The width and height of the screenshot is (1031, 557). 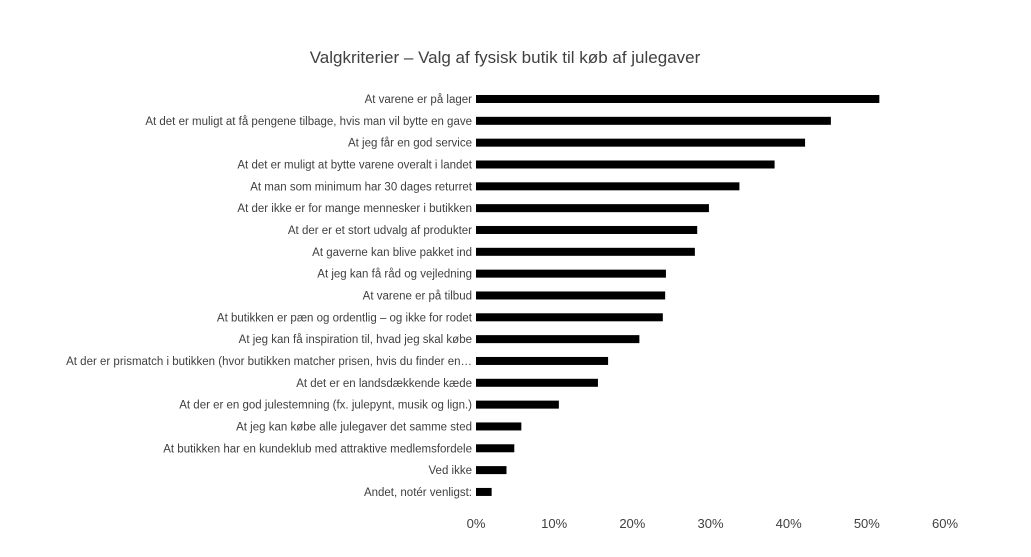 I want to click on x-tick-label: 60%, so click(x=945, y=523).